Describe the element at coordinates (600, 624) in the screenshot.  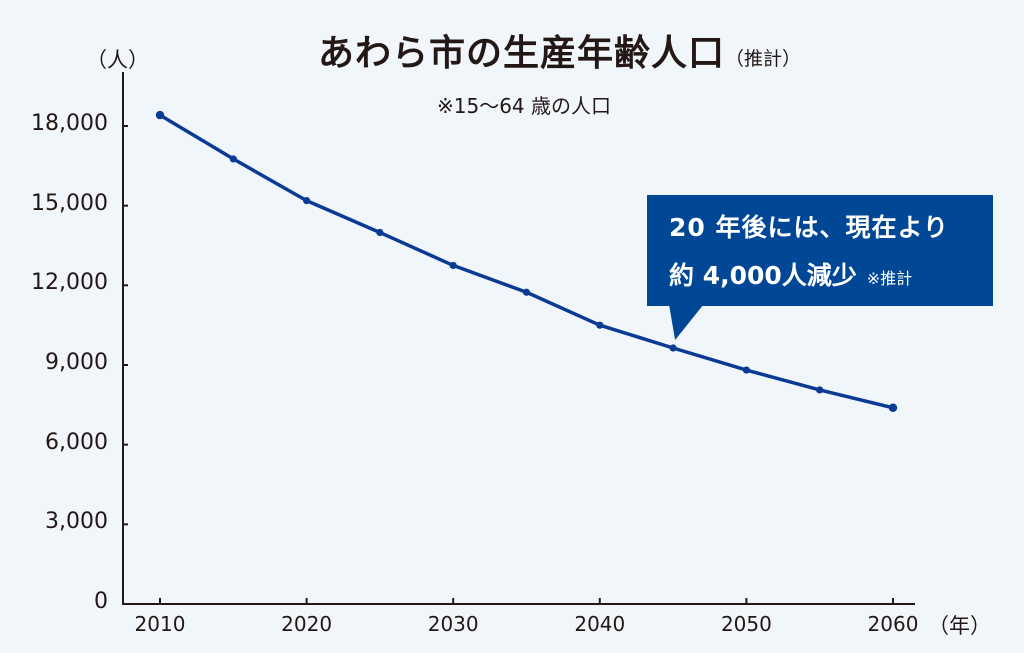
I see `x-tick-label: 2040` at that location.